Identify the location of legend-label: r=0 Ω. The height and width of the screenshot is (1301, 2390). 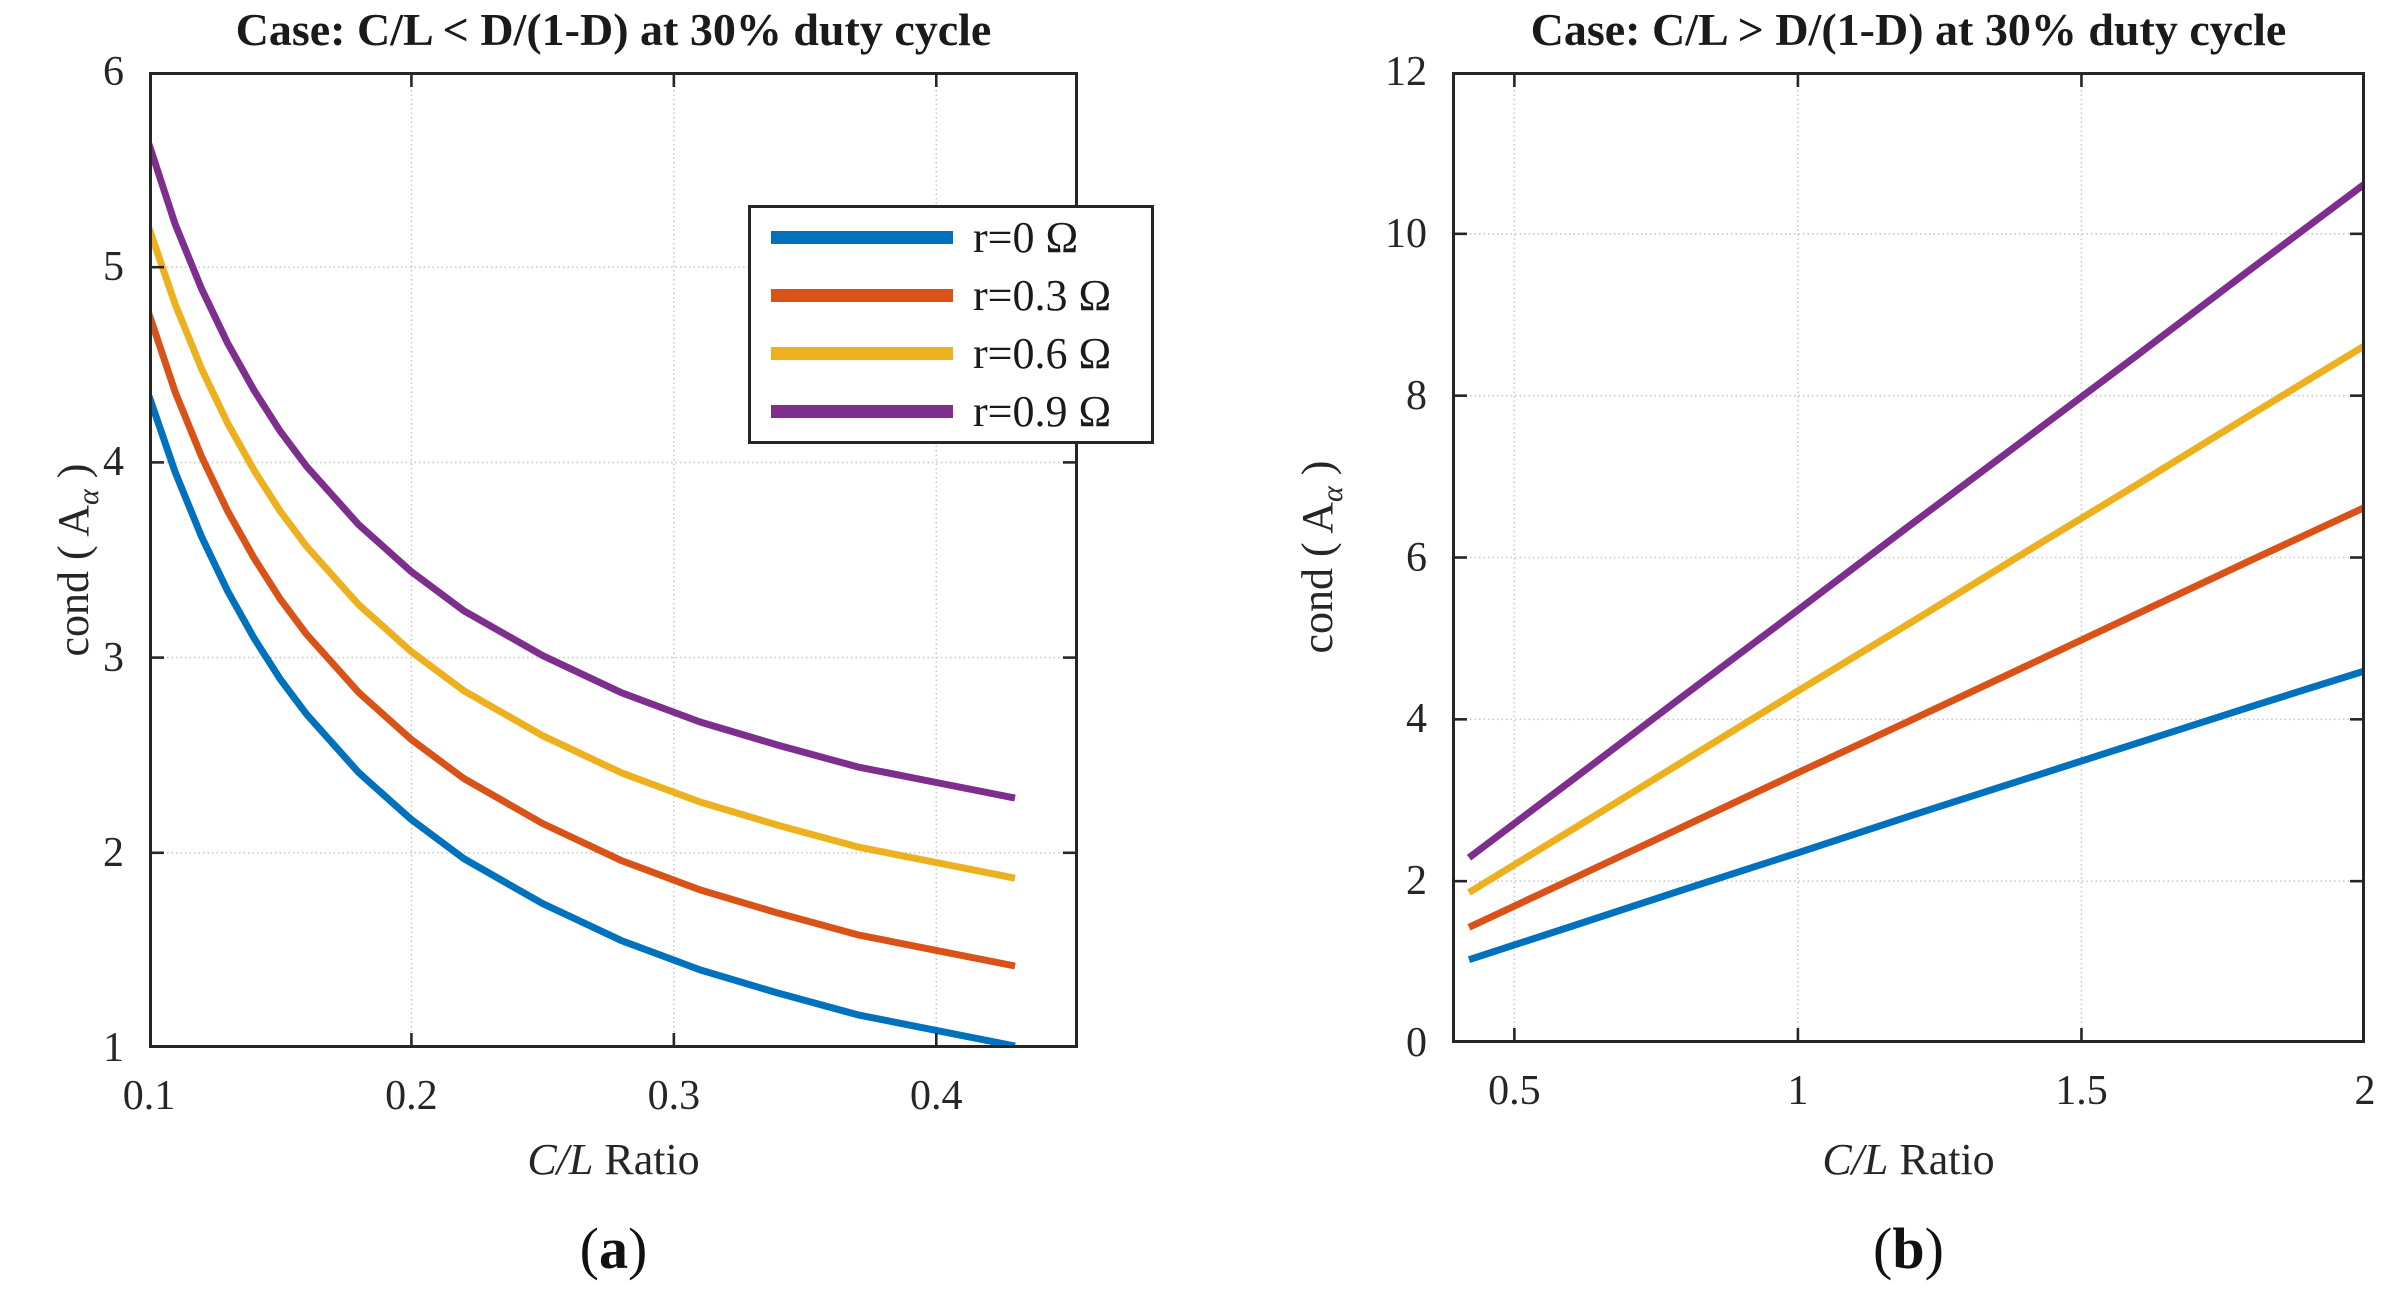
(1026, 237).